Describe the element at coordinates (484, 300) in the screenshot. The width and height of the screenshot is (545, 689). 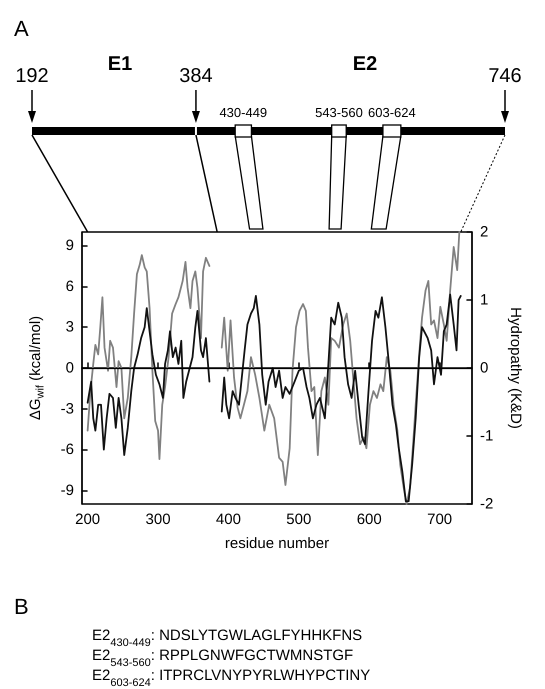
I see `y2-tick-label: 1` at that location.